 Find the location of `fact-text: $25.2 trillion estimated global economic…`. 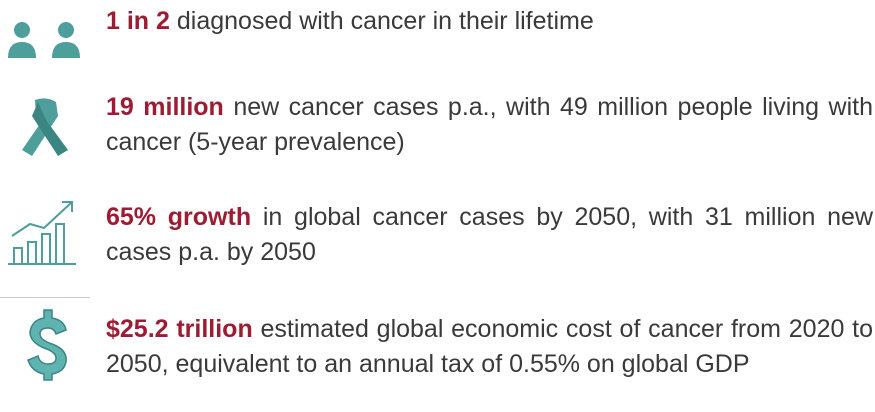

fact-text: $25.2 trillion estimated global economic… is located at coordinates (489, 347).